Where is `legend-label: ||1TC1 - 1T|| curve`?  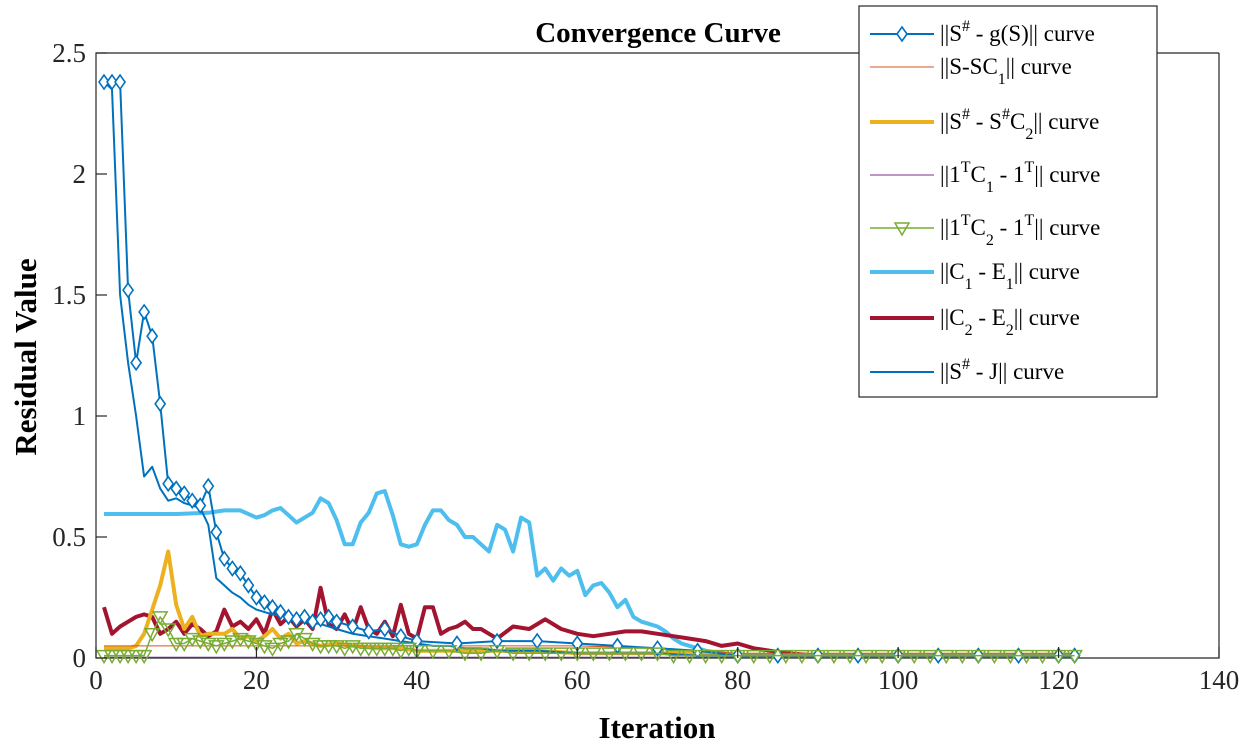 legend-label: ||1TC1 - 1T|| curve is located at coordinates (1020, 177).